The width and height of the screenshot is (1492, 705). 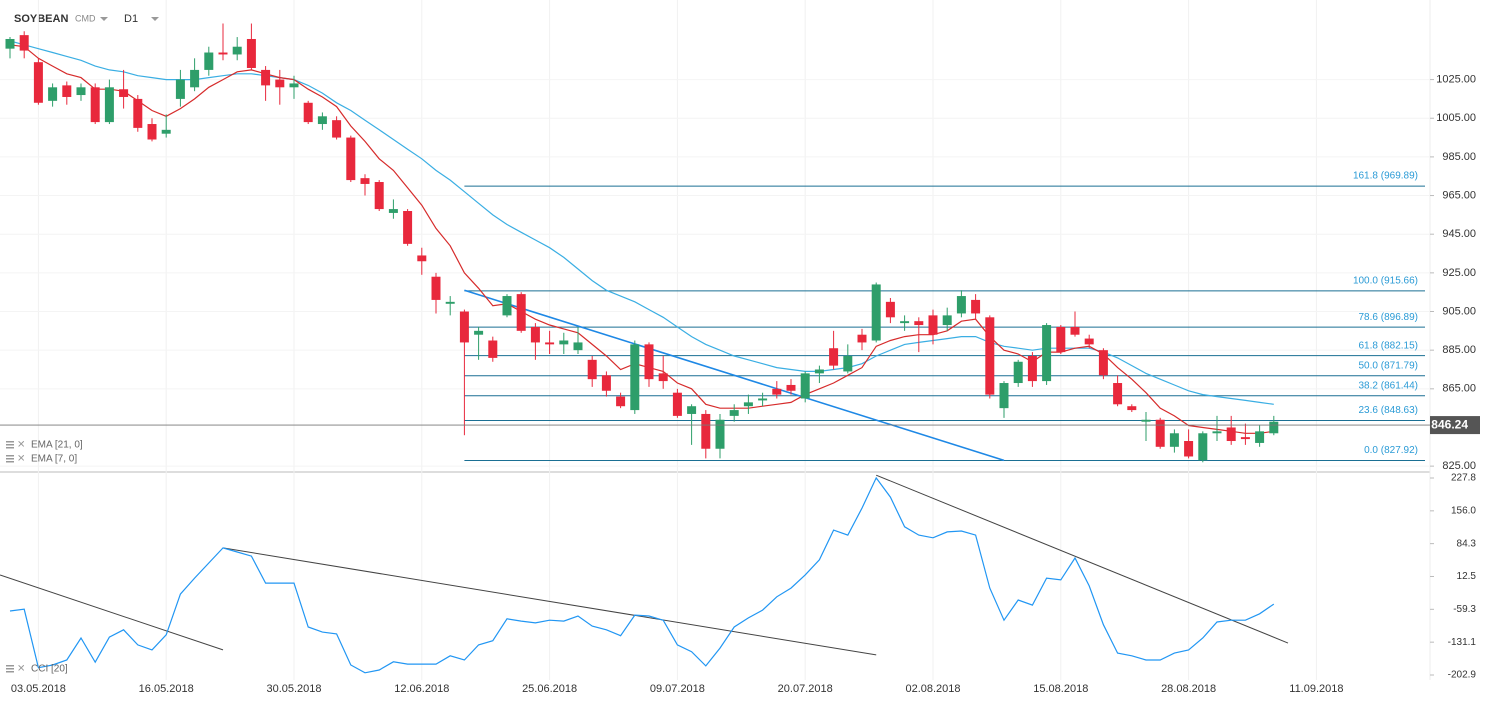 I want to click on y-tick-label: 965.00, so click(x=1459, y=195).